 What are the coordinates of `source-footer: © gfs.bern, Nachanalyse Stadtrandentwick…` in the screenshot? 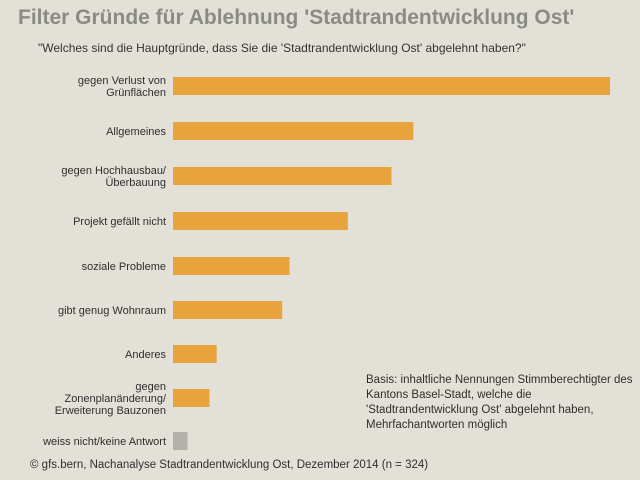 It's located at (229, 465).